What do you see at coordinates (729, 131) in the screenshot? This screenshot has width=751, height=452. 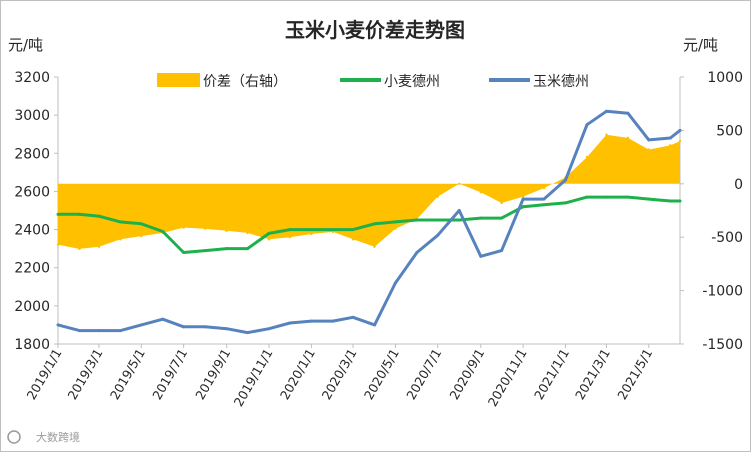 I see `y-right-tick-label: 500` at bounding box center [729, 131].